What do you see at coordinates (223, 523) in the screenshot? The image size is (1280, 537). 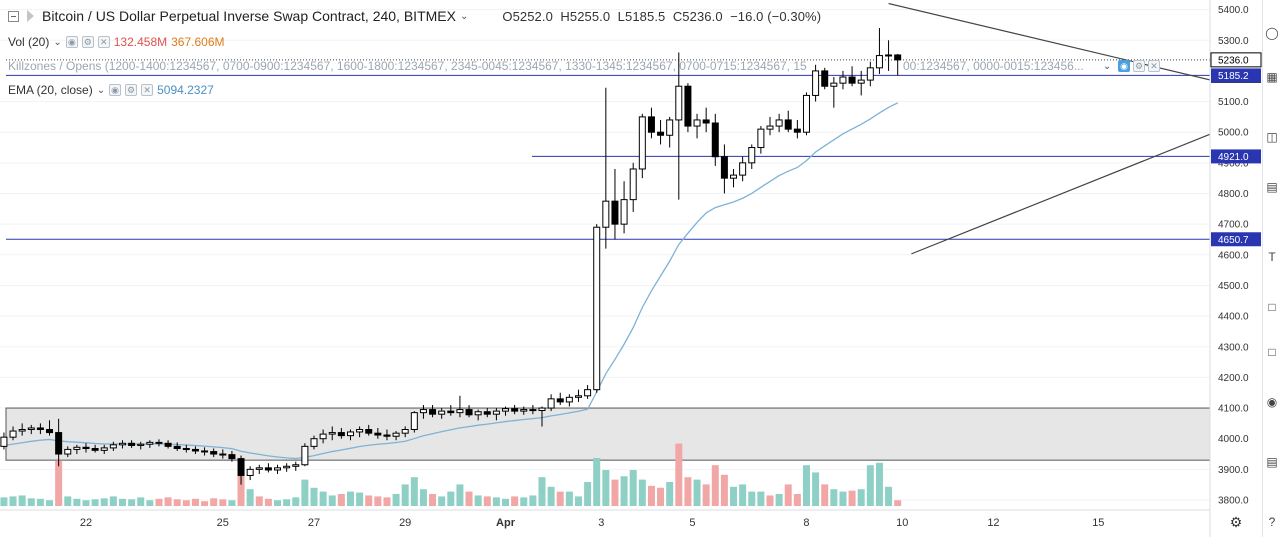 I see `time-tick-label: 25` at bounding box center [223, 523].